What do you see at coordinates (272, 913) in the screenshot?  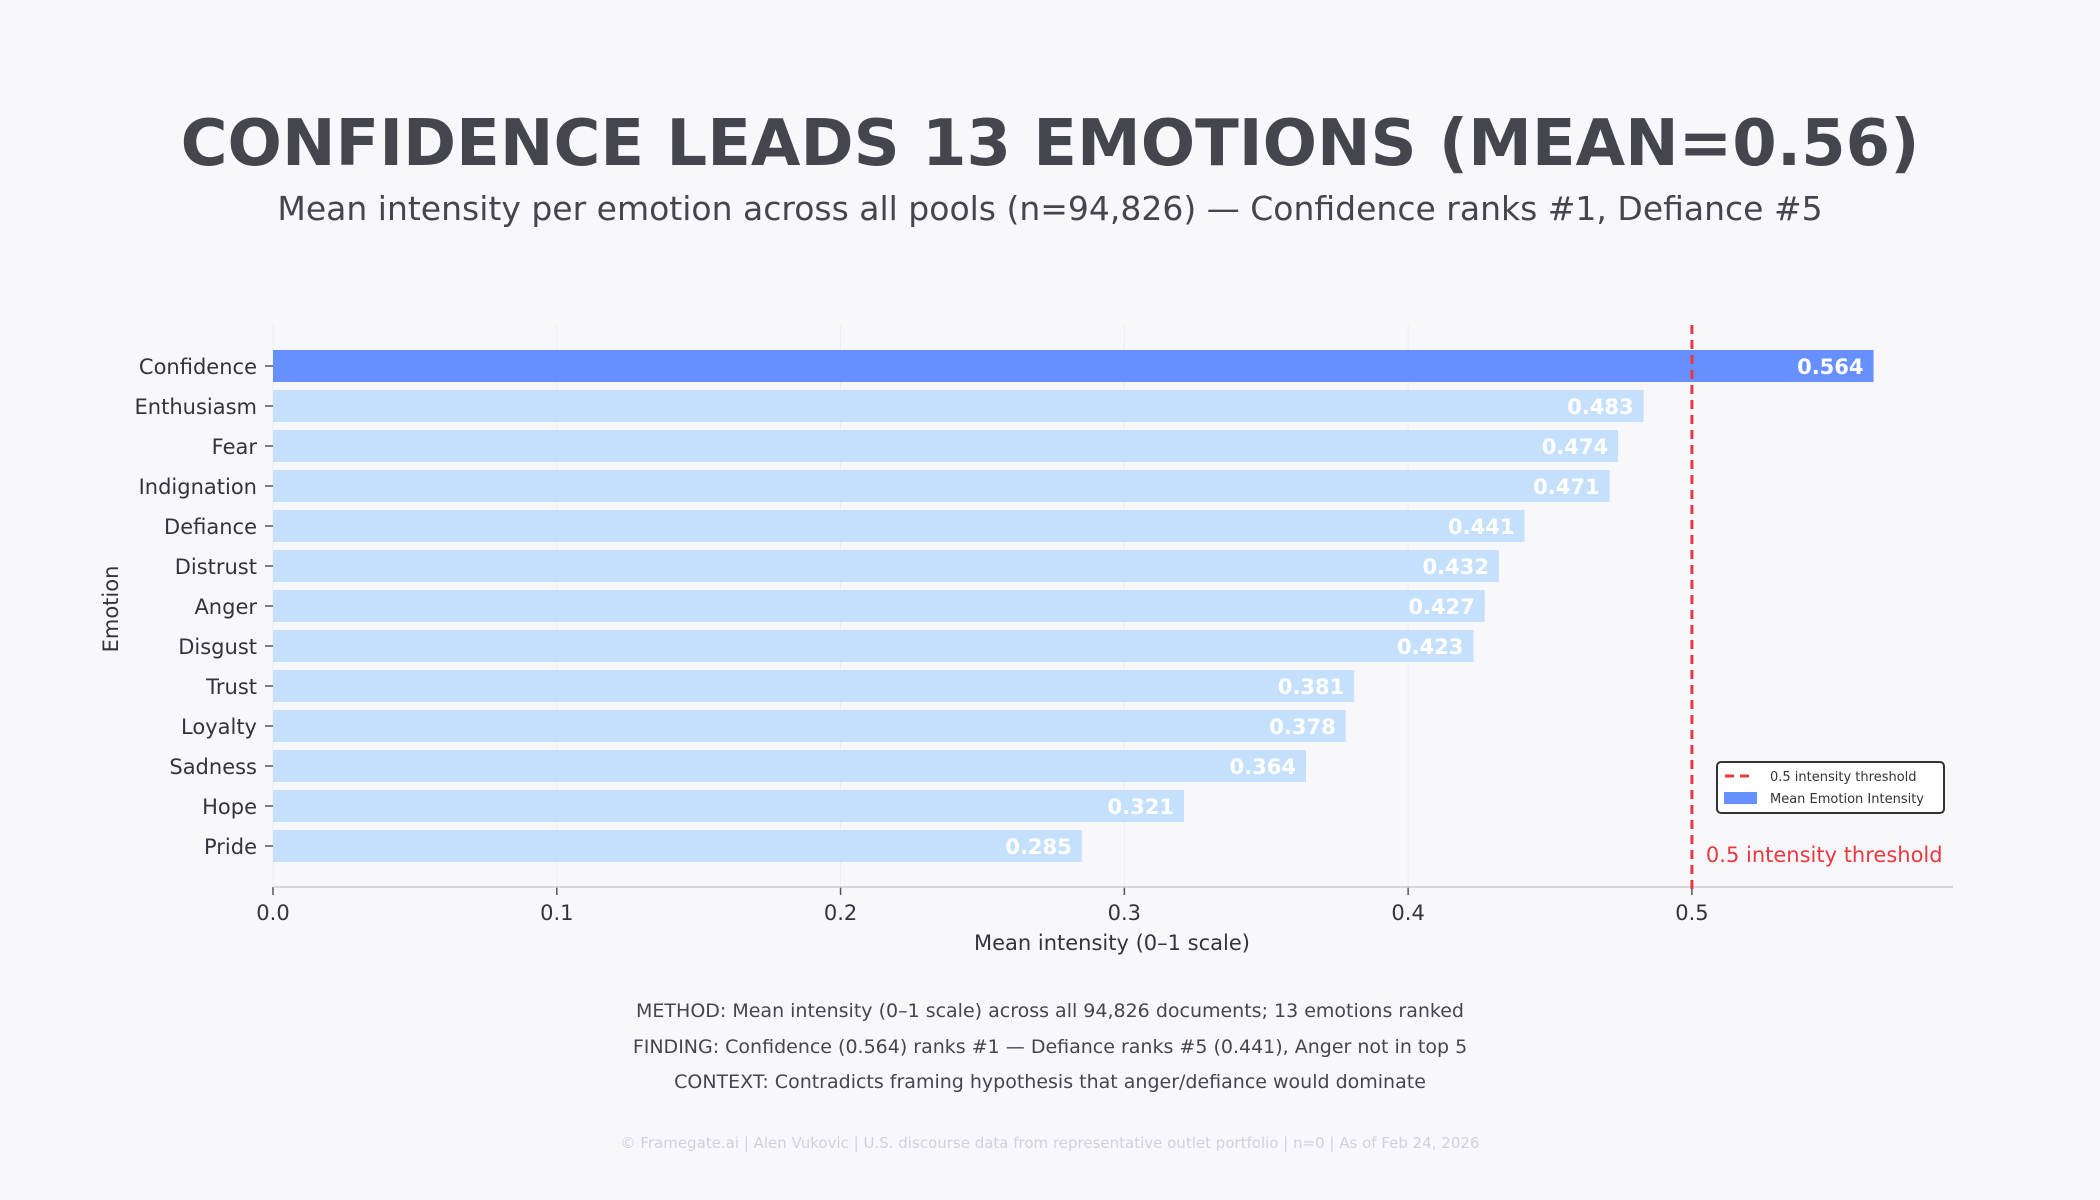 I see `x-tick-label: 0.0` at bounding box center [272, 913].